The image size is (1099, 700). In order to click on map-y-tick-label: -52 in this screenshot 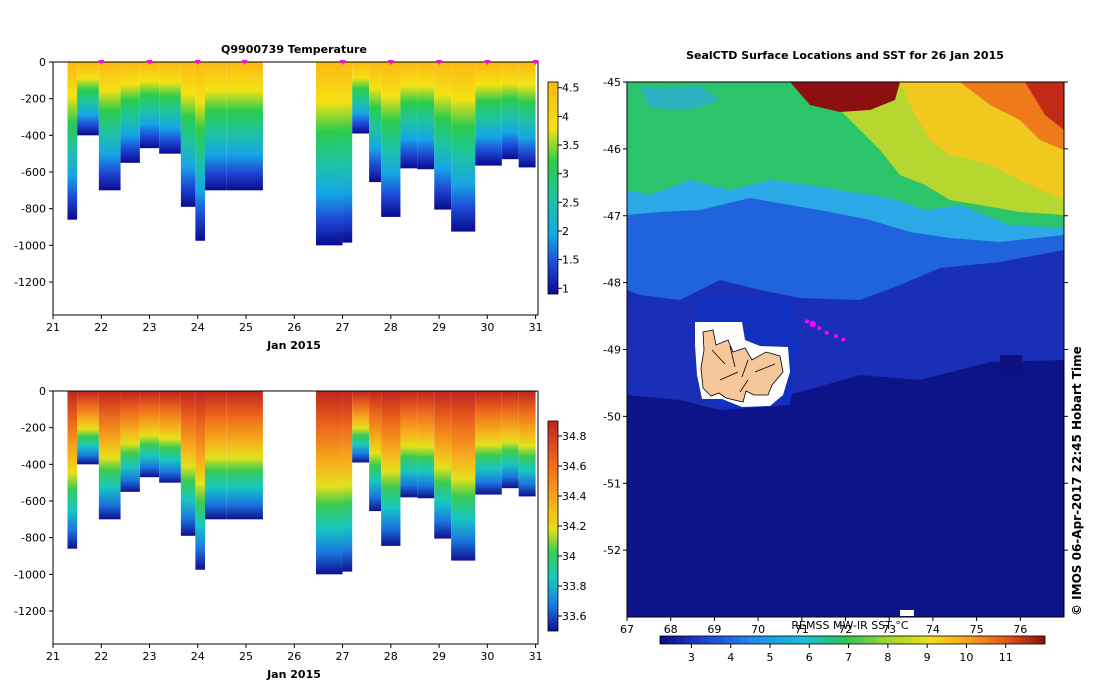, I will do `click(612, 550)`.